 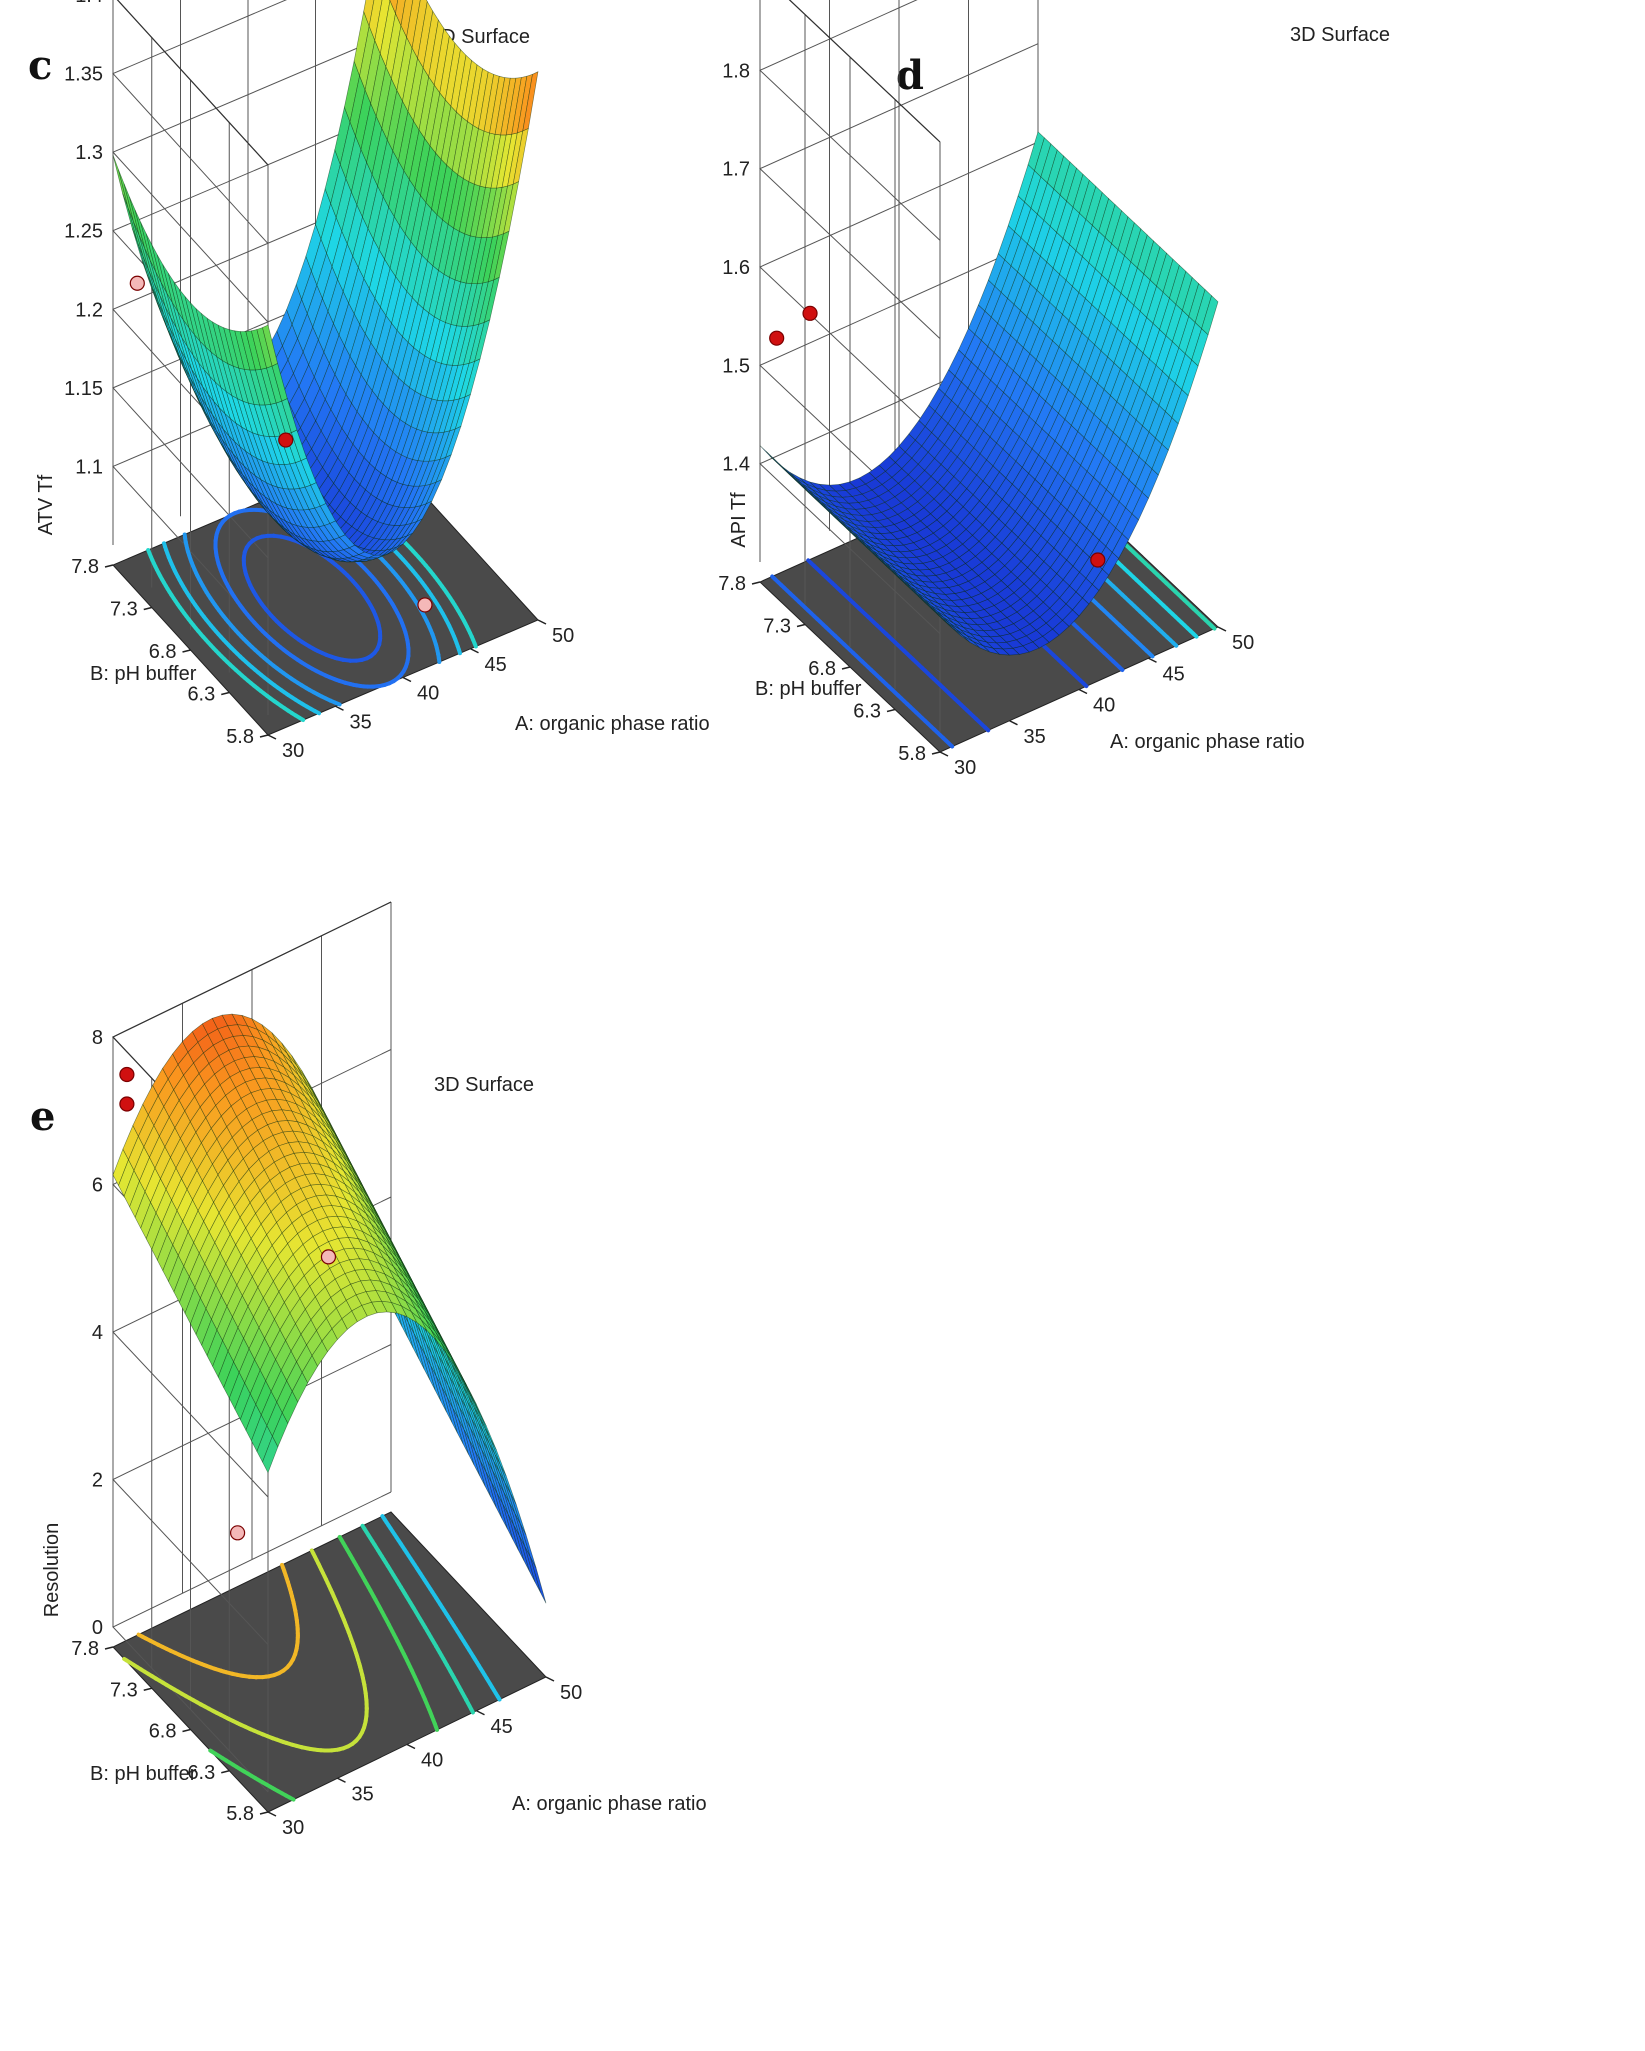 What do you see at coordinates (97, 1628) in the screenshot?
I see `z-tick-label: 0` at bounding box center [97, 1628].